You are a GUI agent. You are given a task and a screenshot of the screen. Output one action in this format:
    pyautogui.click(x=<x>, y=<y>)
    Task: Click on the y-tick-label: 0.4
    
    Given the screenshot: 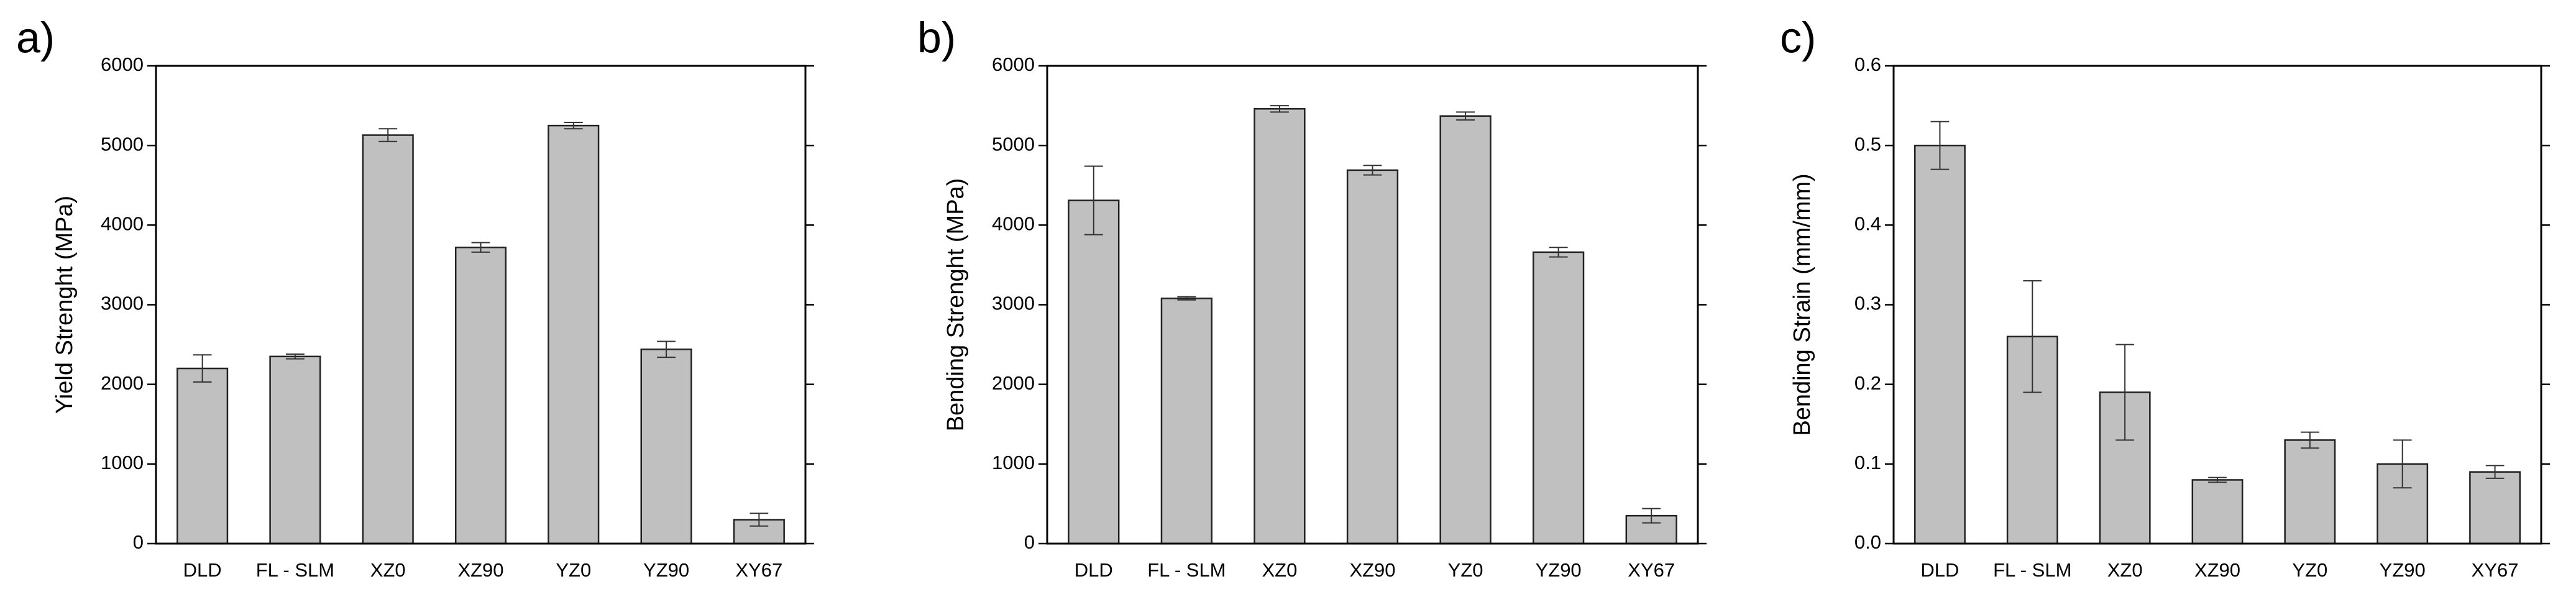 What is the action you would take?
    pyautogui.click(x=1867, y=224)
    